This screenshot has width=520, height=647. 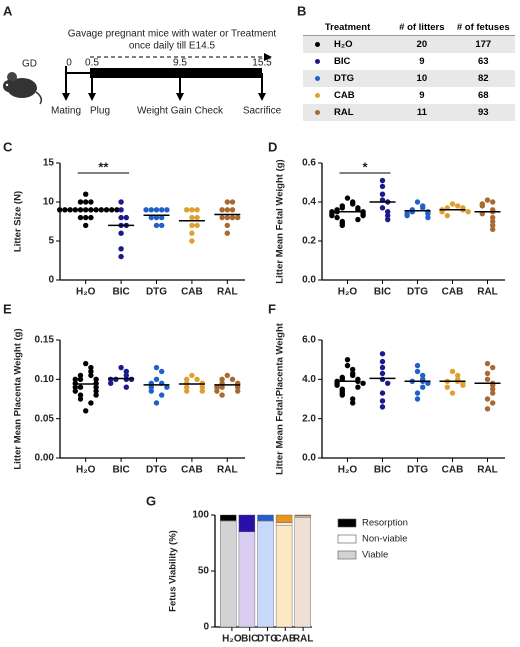 I want to click on cell-text: 10, so click(x=422, y=78).